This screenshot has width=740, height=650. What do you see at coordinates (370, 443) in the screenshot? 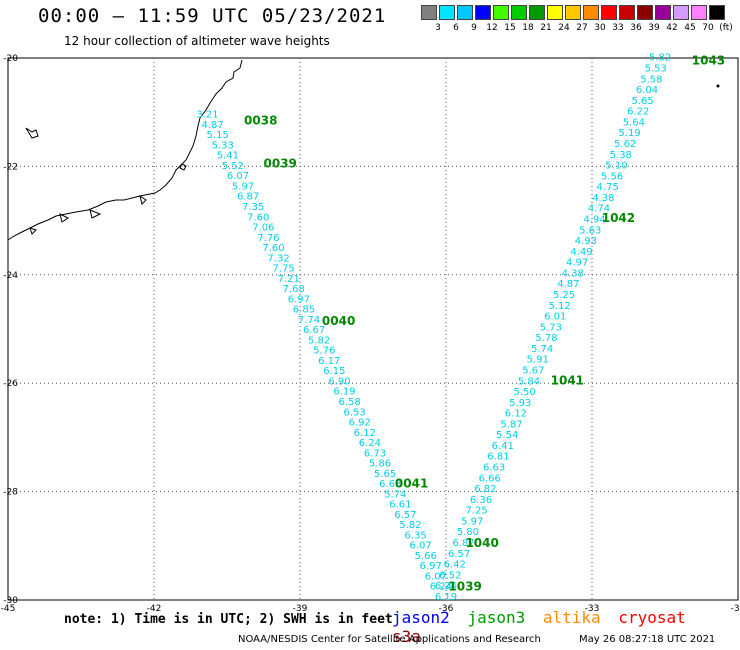
I see `swh-value-descending: 6.24` at bounding box center [370, 443].